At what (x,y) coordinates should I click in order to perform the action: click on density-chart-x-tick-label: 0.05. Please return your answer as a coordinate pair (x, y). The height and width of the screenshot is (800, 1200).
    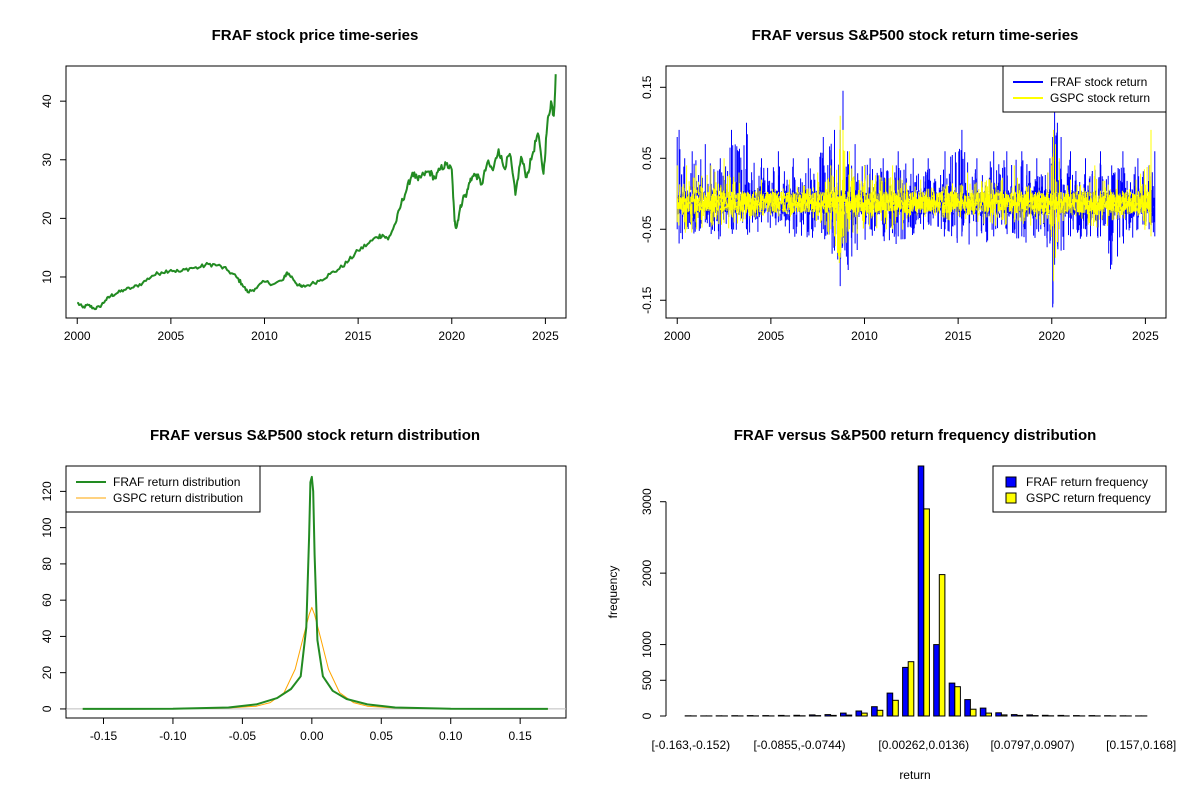
    Looking at the image, I should click on (382, 736).